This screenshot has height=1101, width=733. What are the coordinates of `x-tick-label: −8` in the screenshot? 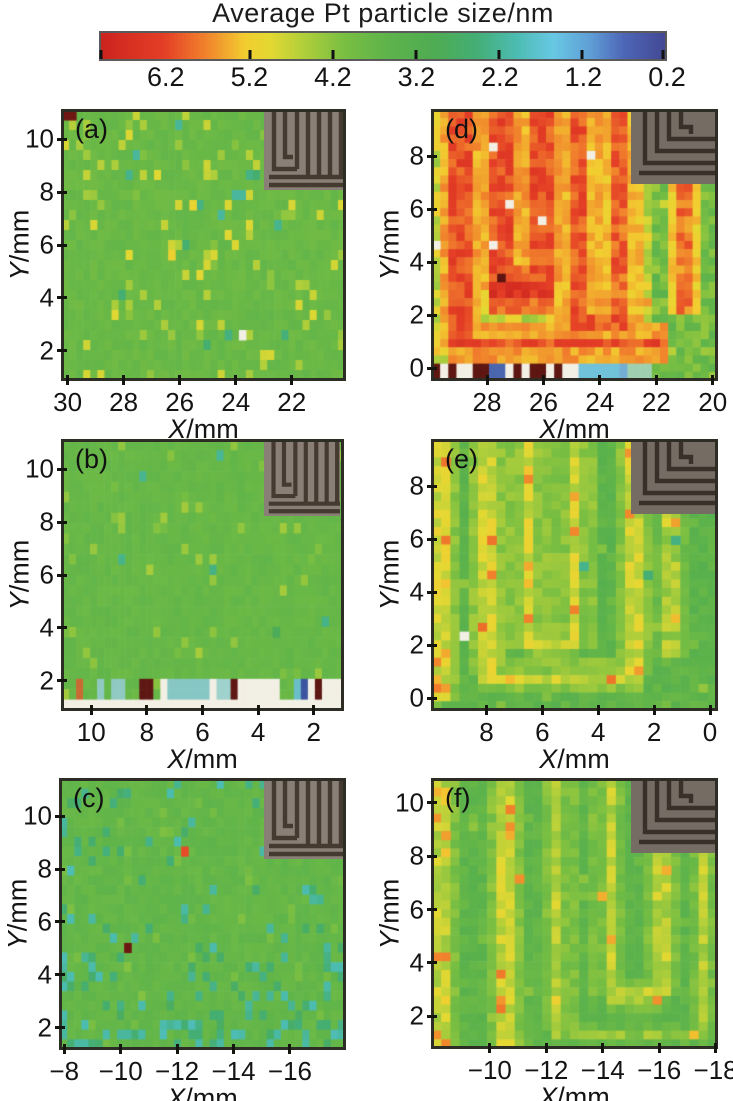 It's located at (64, 1071).